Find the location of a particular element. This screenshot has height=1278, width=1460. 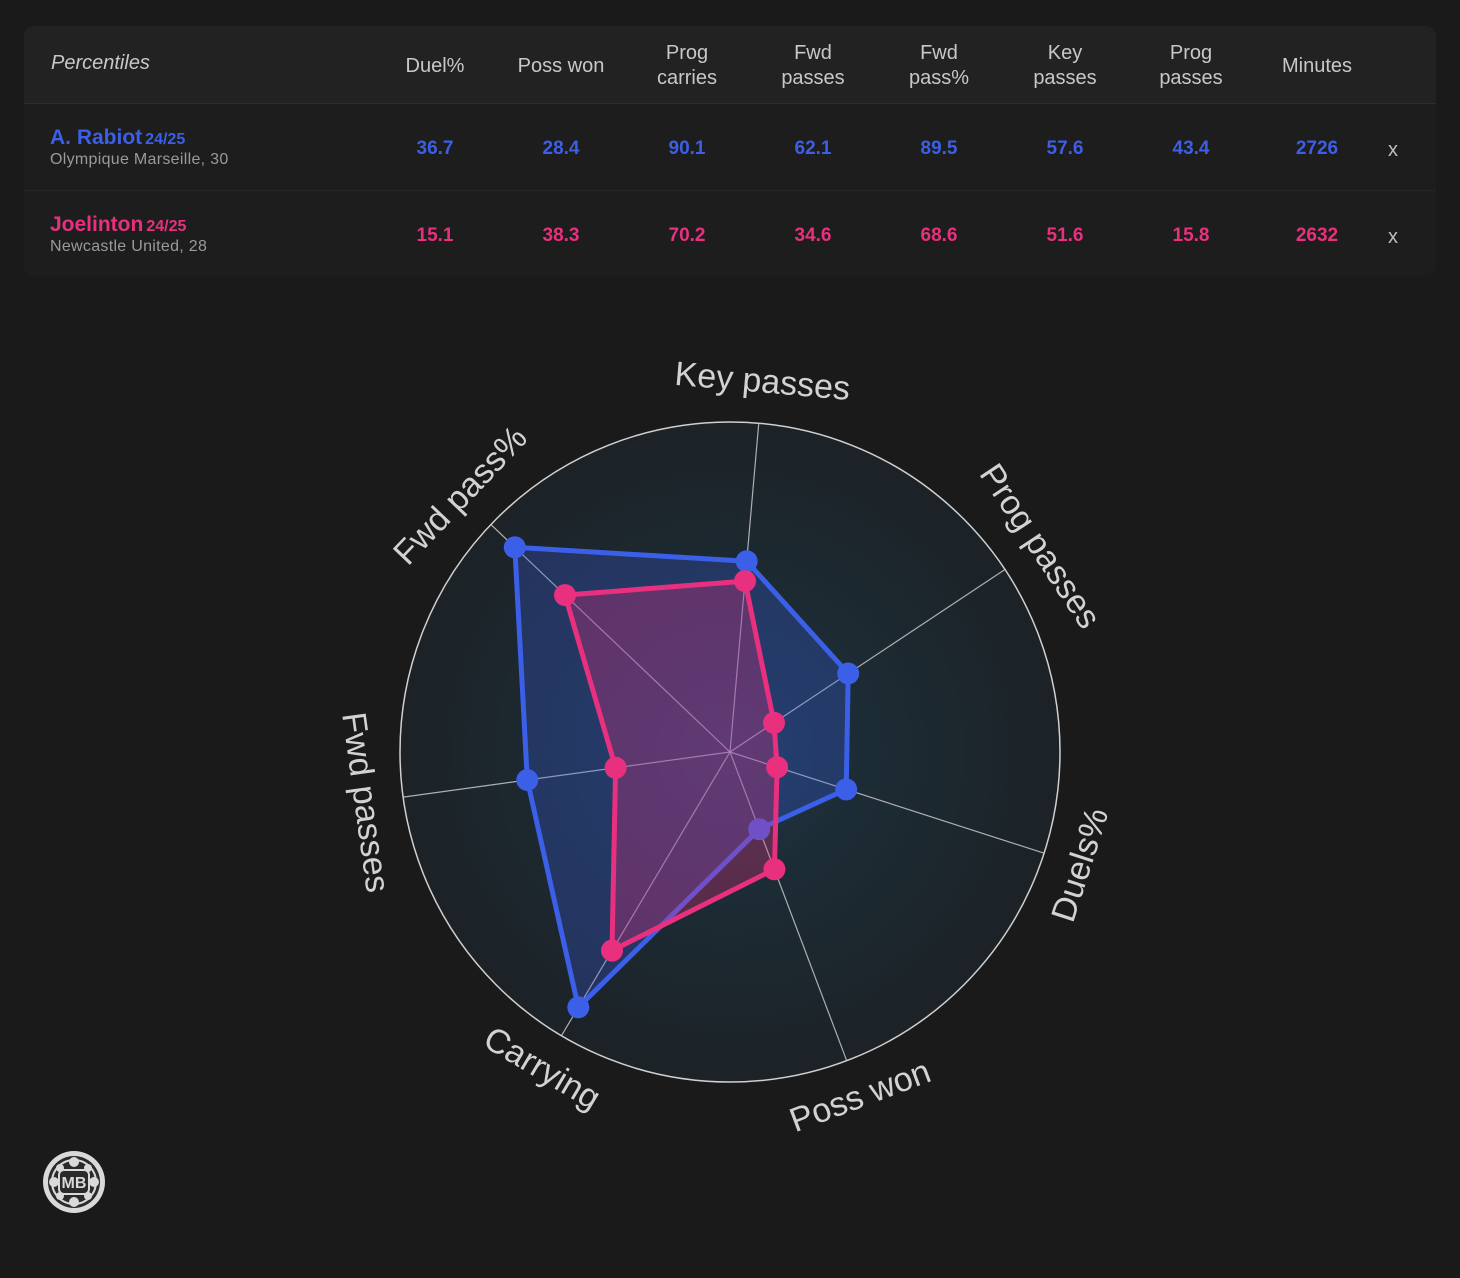

player-name: Joelinton 24/25 is located at coordinates (118, 225).